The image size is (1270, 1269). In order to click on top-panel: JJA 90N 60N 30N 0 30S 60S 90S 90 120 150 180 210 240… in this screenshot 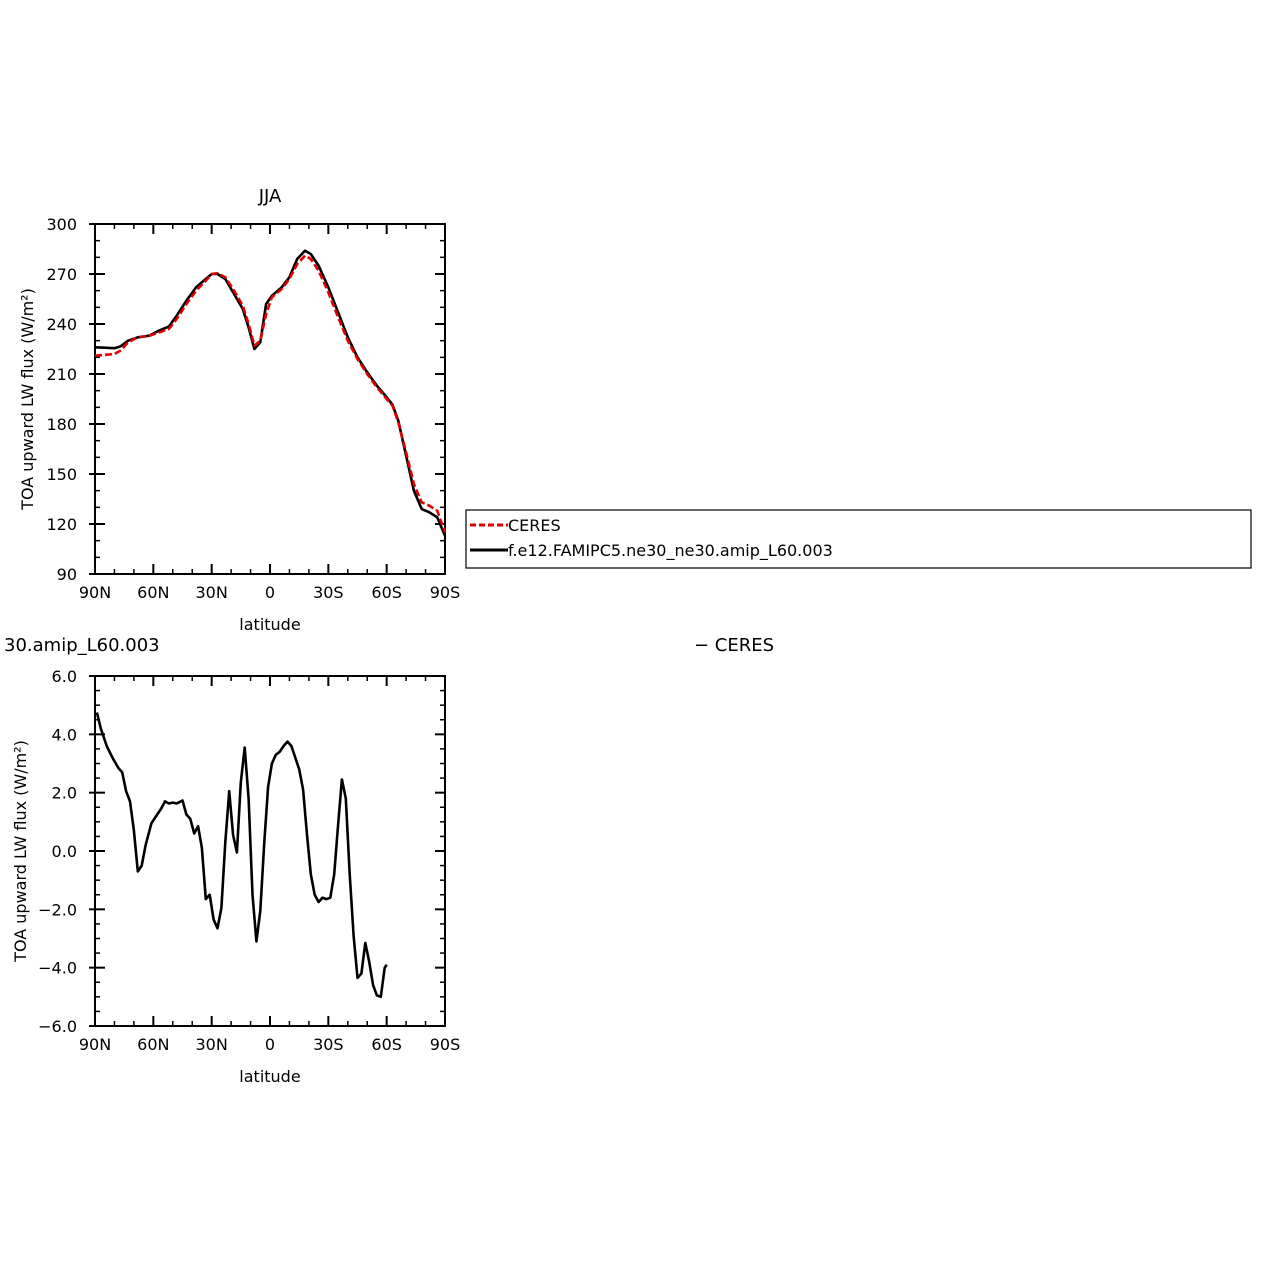, I will do `click(239, 410)`.